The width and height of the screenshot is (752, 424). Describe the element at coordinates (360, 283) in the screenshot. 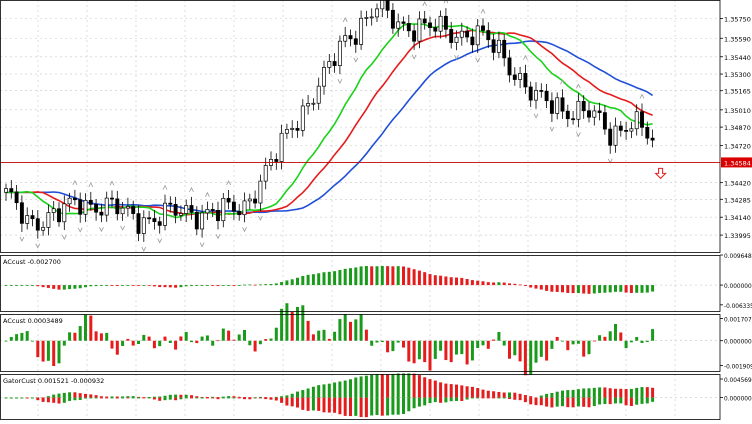

I see `panel-frame` at that location.